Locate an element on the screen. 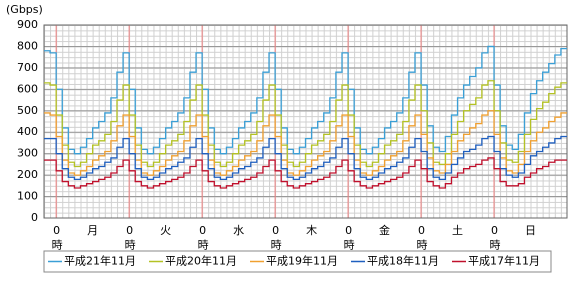 Image resolution: width=575 pixels, height=283 pixels. legend-label: 平成21年11月 is located at coordinates (100, 261).